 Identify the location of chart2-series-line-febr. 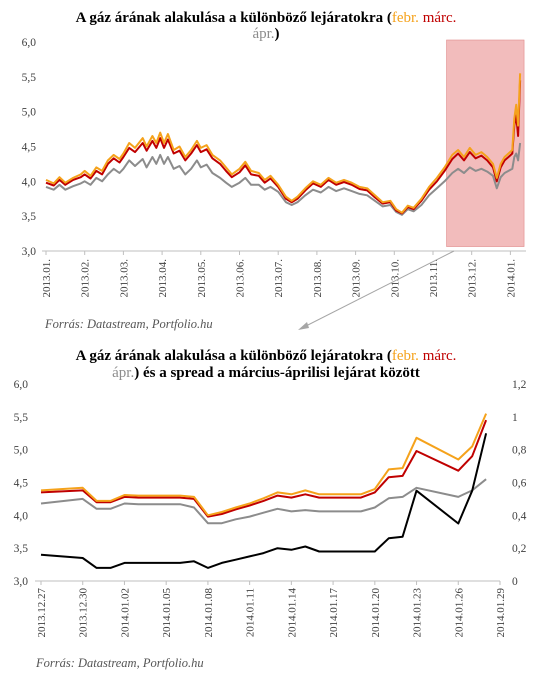
(264, 465).